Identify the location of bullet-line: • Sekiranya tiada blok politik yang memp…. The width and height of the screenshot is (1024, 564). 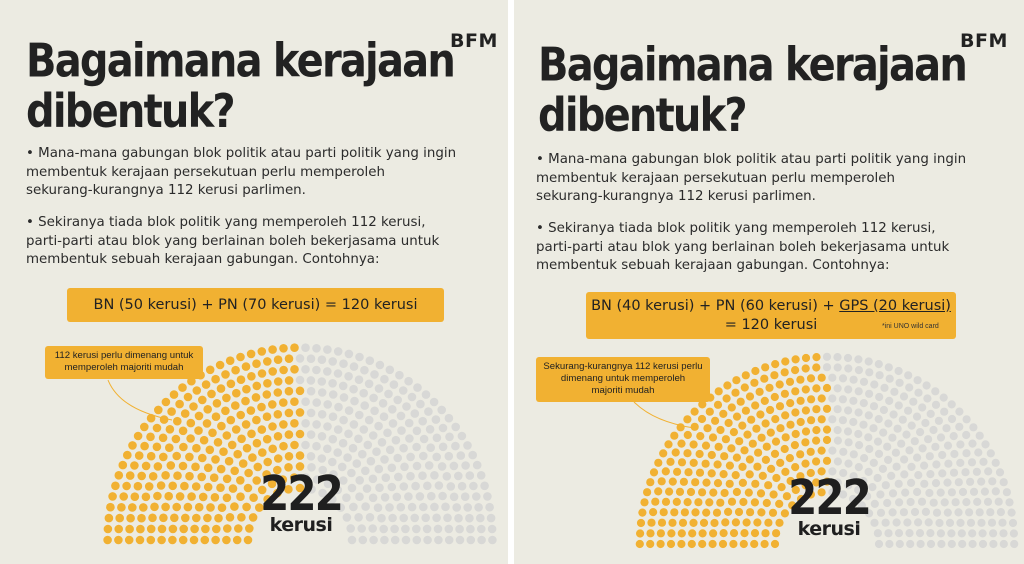
(226, 222).